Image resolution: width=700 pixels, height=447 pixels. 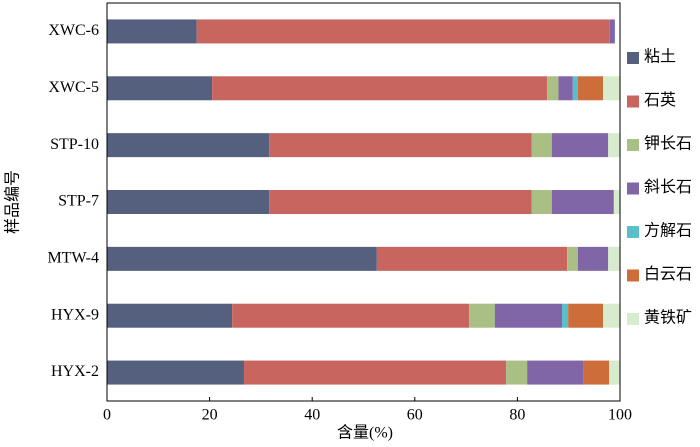 What do you see at coordinates (668, 231) in the screenshot?
I see `legend-label: 方解石` at bounding box center [668, 231].